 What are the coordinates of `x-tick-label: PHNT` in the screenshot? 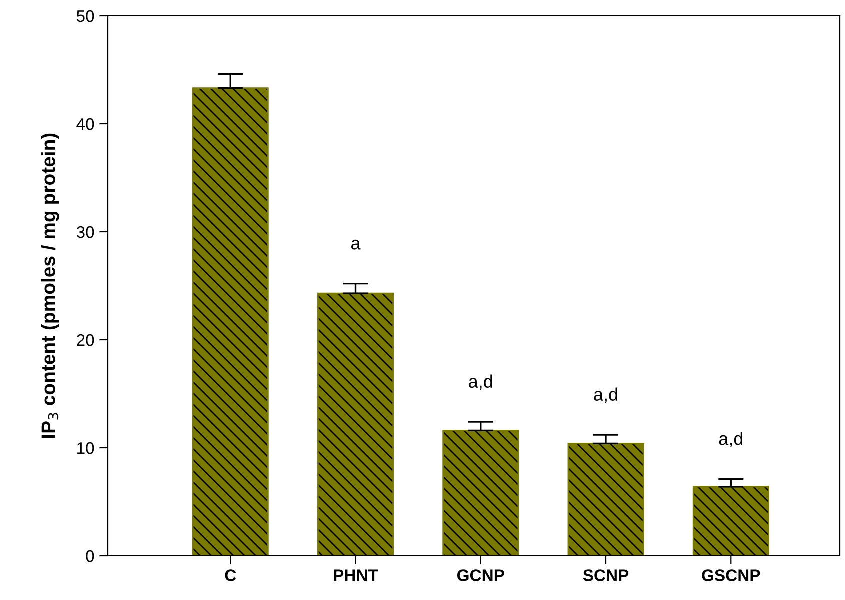 It's located at (356, 576).